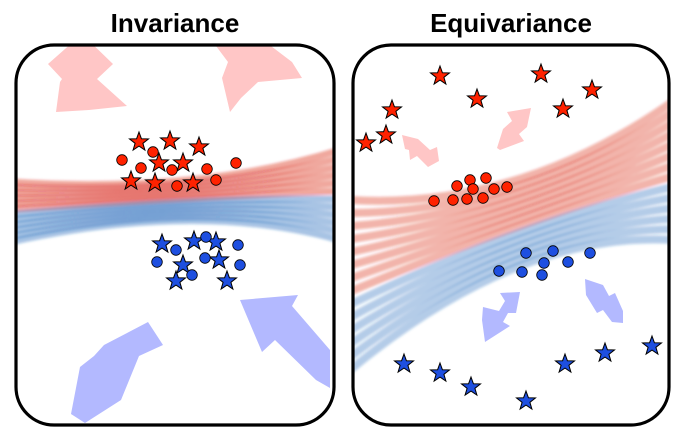  I want to click on red-star-markers, so click(479, 107).